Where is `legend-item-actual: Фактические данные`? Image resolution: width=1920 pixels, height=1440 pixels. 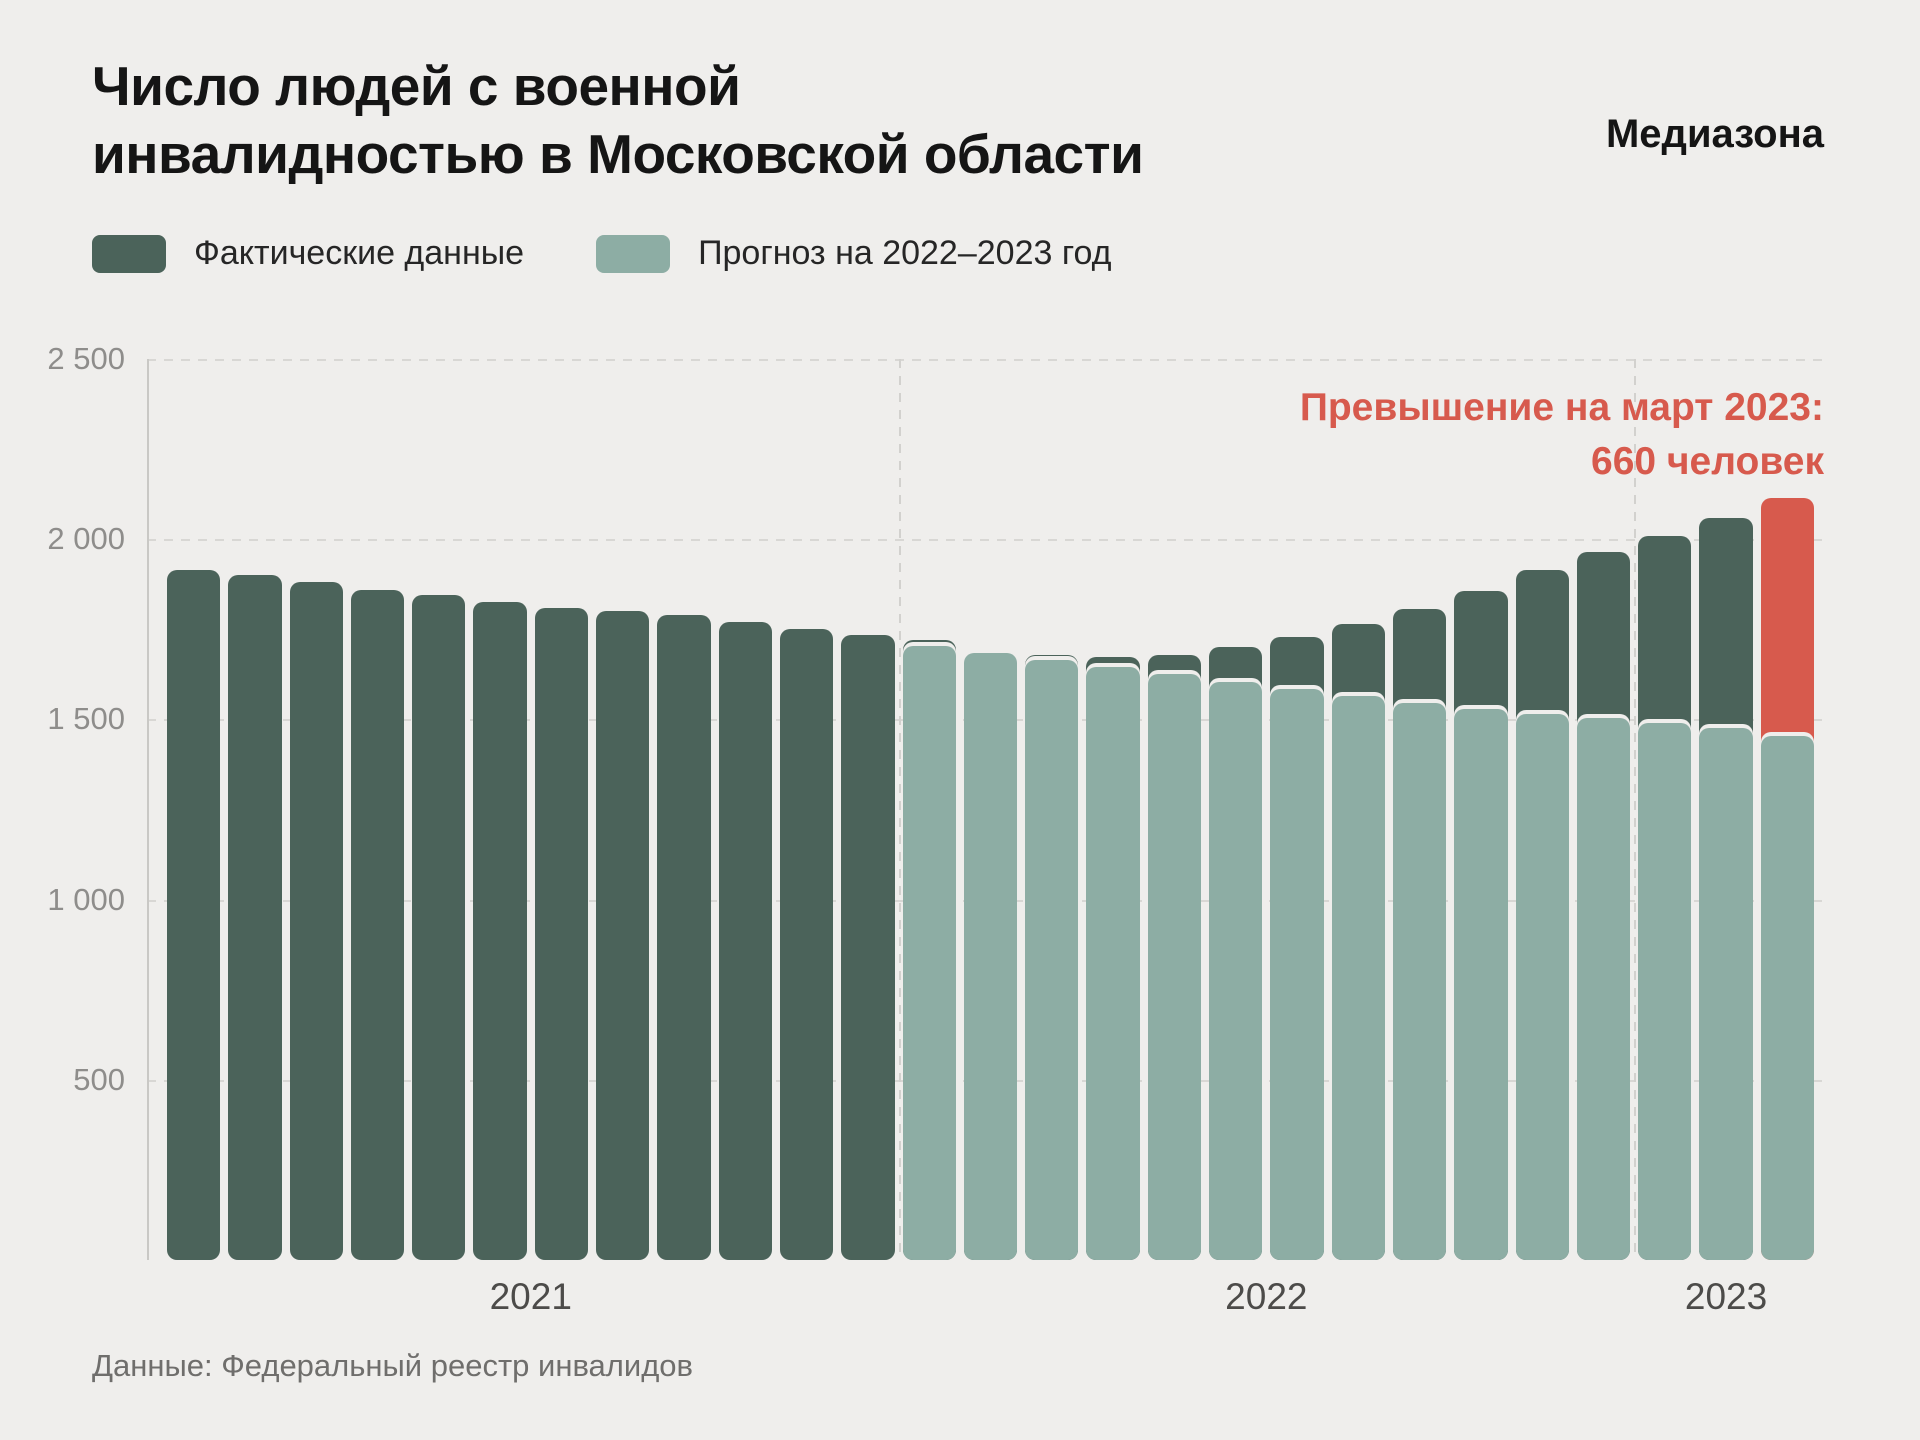
legend-item-actual: Фактические данные is located at coordinates (308, 253).